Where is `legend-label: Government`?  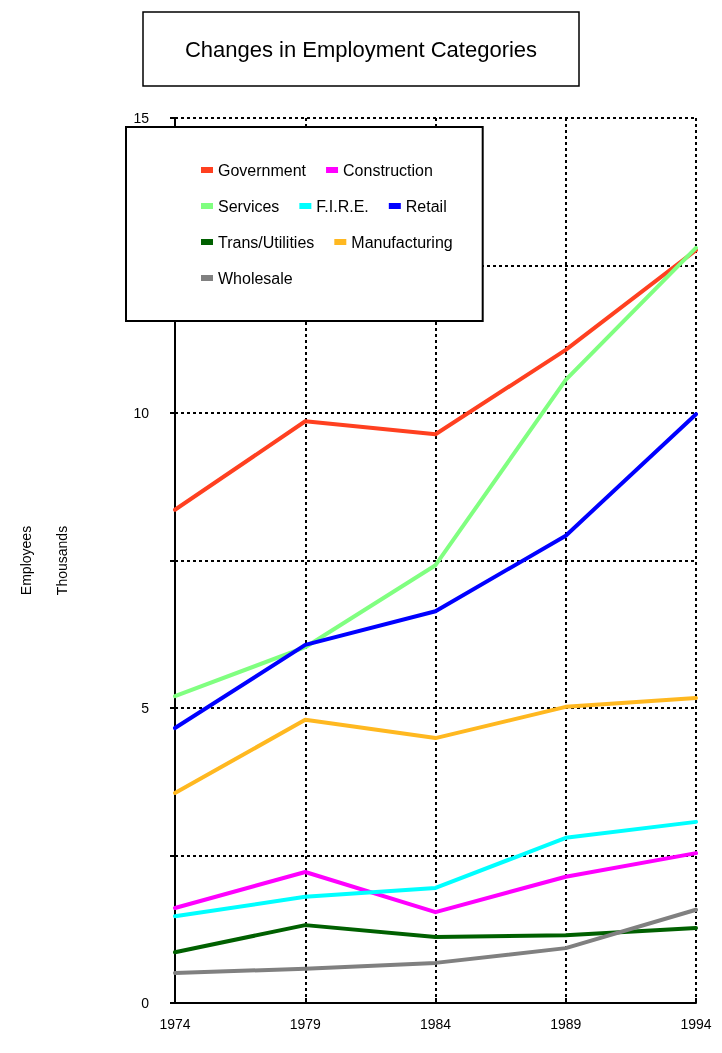
legend-label: Government is located at coordinates (262, 170).